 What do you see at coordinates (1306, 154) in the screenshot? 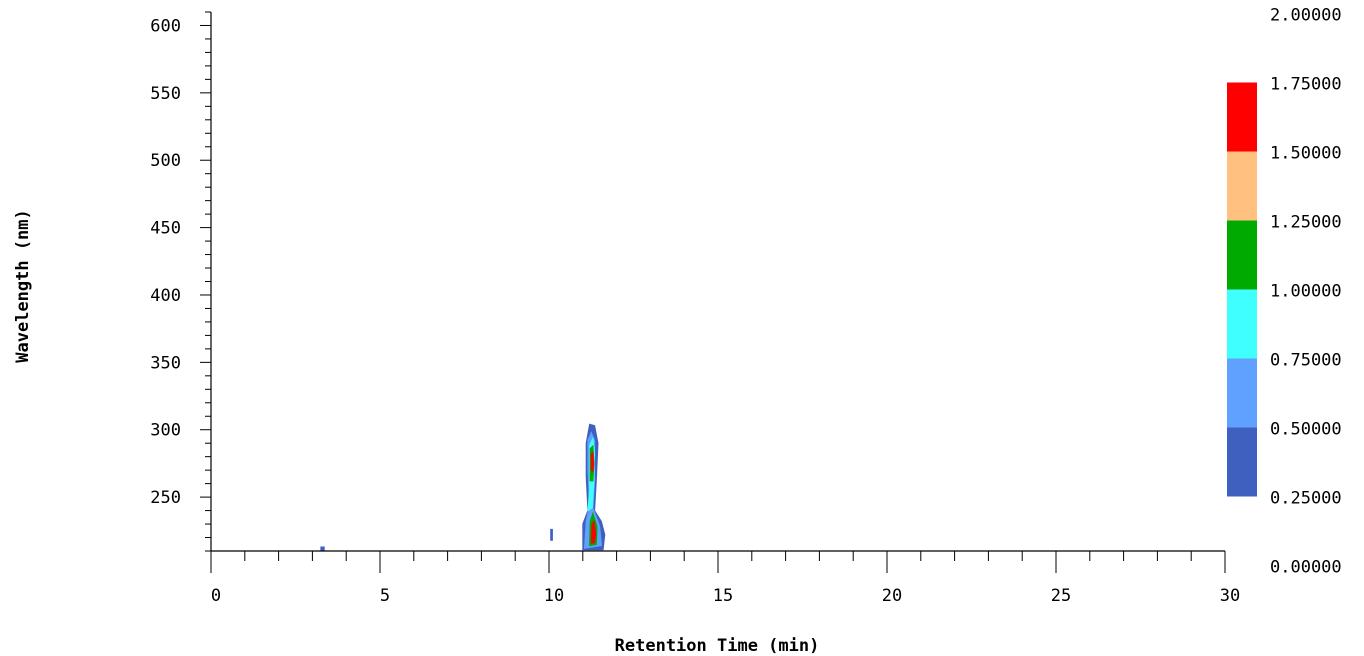
I see `colorbar-label: 1.50000` at bounding box center [1306, 154].